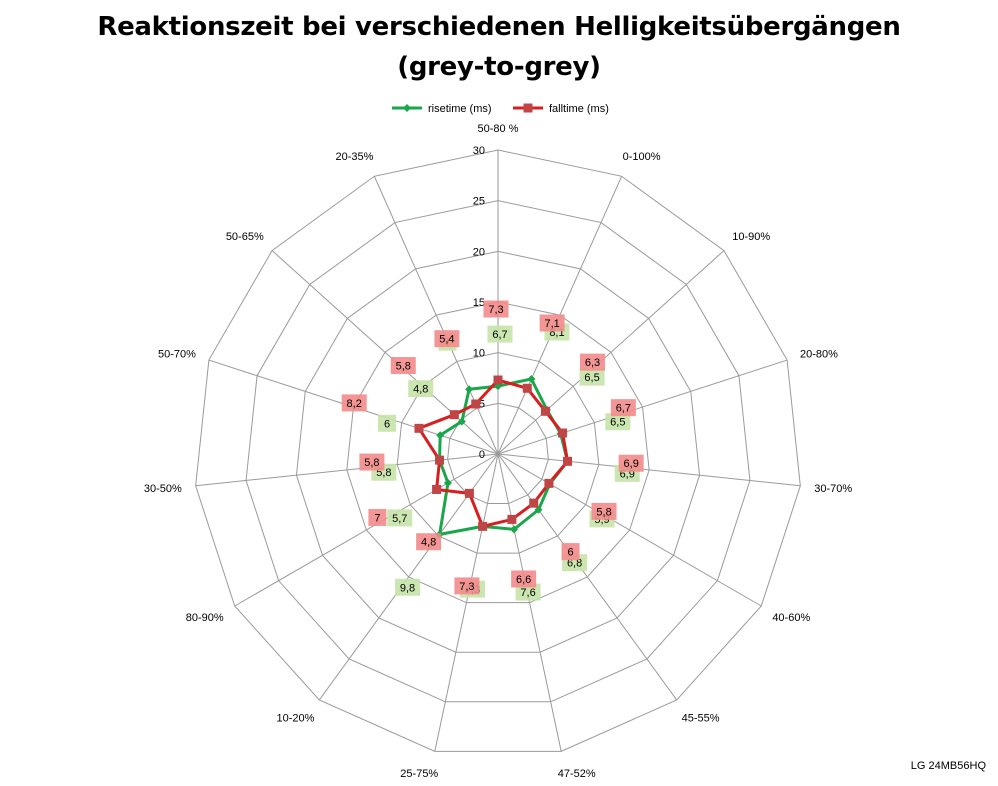 The width and height of the screenshot is (998, 786). I want to click on data-label: 8,2, so click(354, 404).